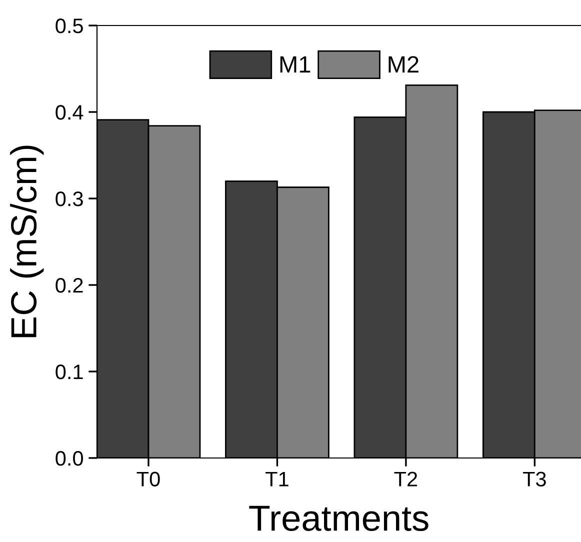 The height and width of the screenshot is (542, 581). I want to click on y-tick-label: 0.5, so click(69, 26).